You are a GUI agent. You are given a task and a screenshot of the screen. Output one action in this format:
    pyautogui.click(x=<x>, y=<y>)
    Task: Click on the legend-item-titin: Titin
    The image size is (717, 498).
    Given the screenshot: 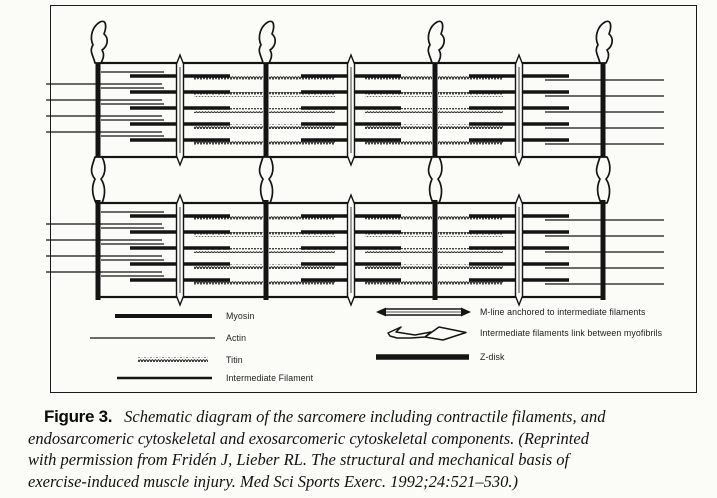 What is the action you would take?
    pyautogui.click(x=165, y=360)
    